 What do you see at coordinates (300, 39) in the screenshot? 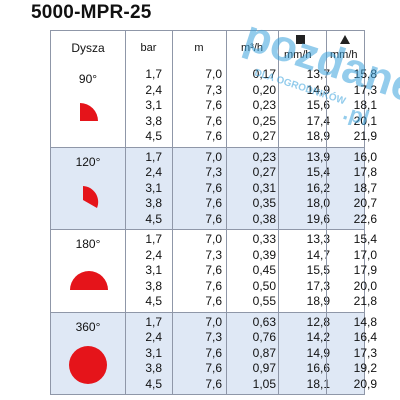
I see `square-spacing-icon` at bounding box center [300, 39].